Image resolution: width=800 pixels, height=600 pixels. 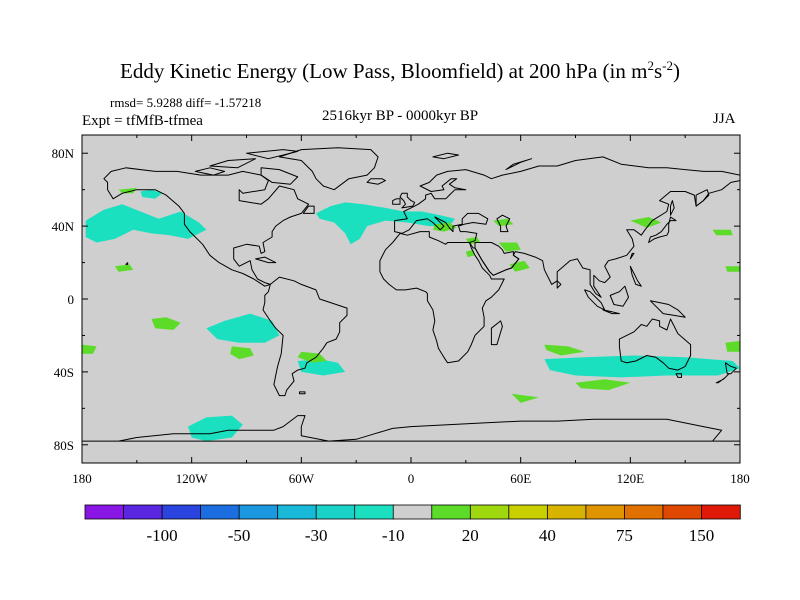 What do you see at coordinates (233, 163) in the screenshot?
I see `coastline-canadian-arctic` at bounding box center [233, 163].